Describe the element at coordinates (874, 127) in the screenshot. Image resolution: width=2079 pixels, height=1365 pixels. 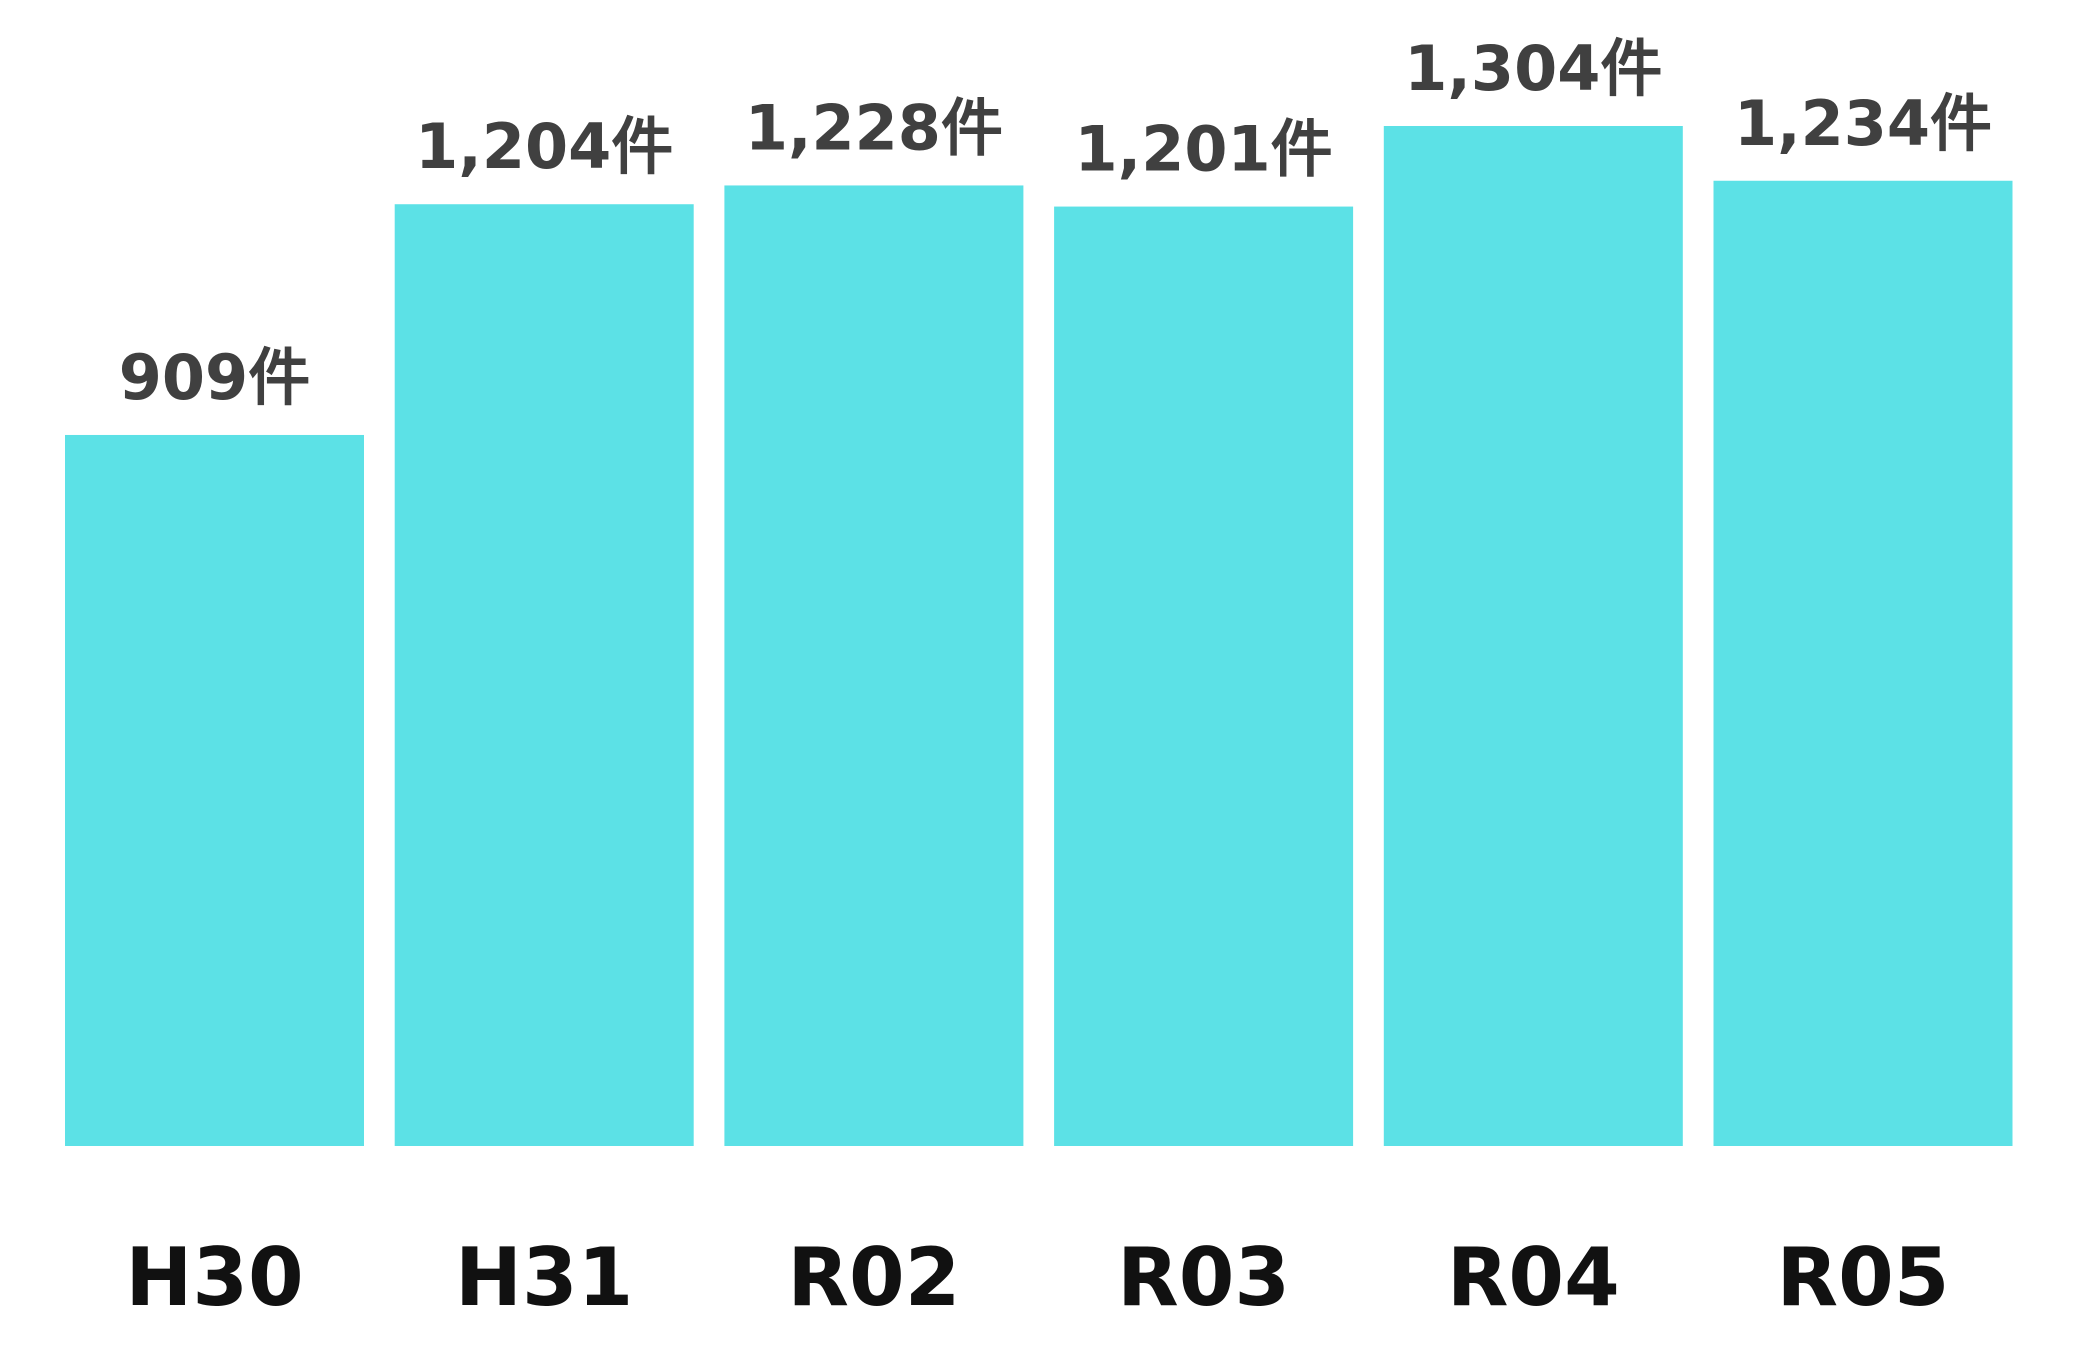
I see `value-label: 1,228件` at that location.